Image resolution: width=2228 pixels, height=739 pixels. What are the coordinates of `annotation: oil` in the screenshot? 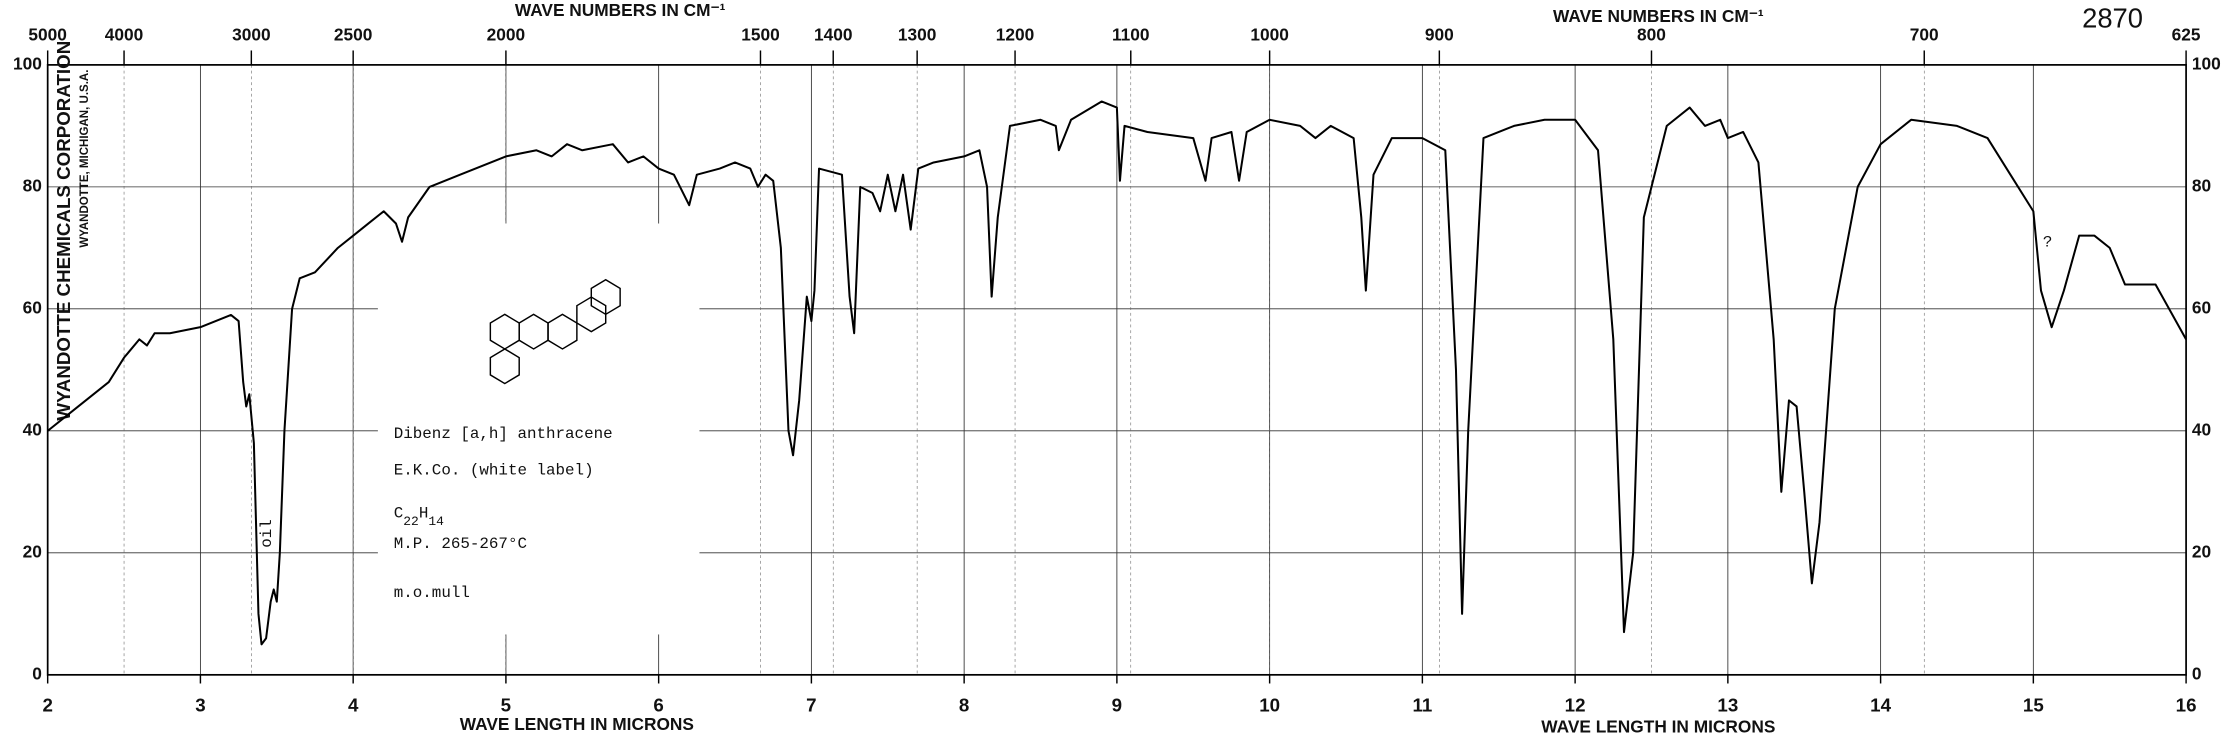 It's located at (267, 533).